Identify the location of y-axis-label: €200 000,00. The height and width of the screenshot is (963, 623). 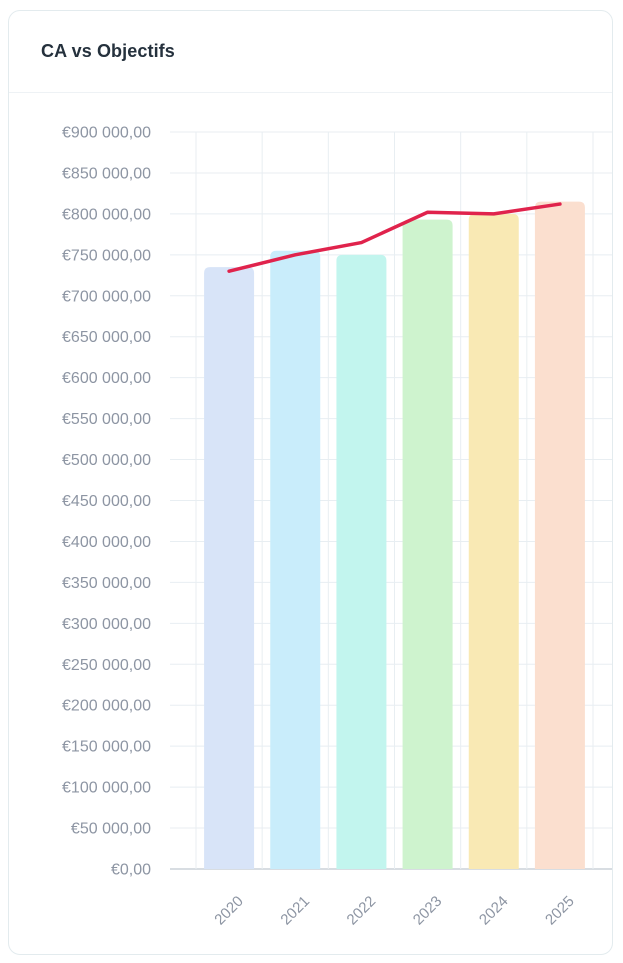
(106, 706).